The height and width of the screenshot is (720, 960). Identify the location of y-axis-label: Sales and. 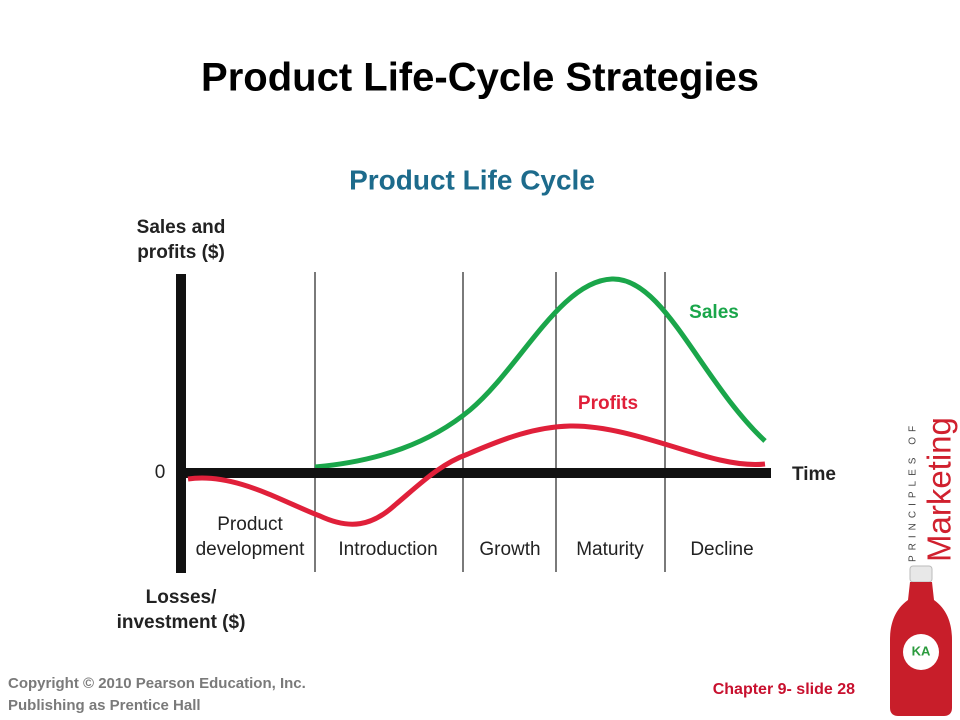
(181, 227).